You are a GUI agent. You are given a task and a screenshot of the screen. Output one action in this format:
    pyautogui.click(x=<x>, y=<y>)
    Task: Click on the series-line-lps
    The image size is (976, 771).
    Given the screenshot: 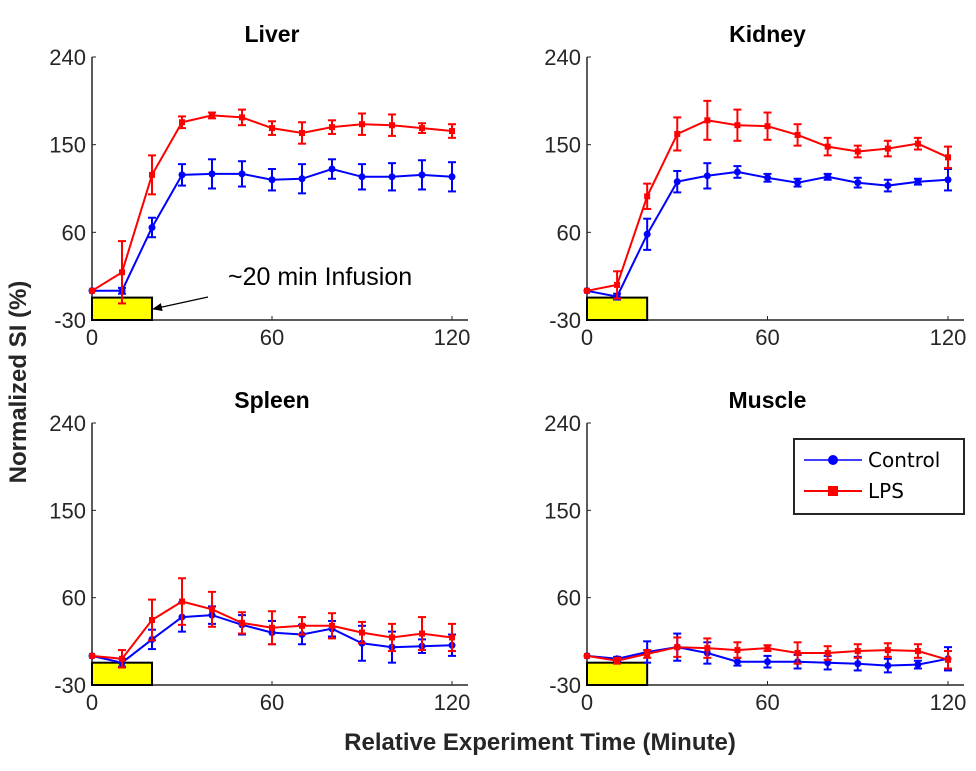 What is the action you would take?
    pyautogui.click(x=767, y=205)
    